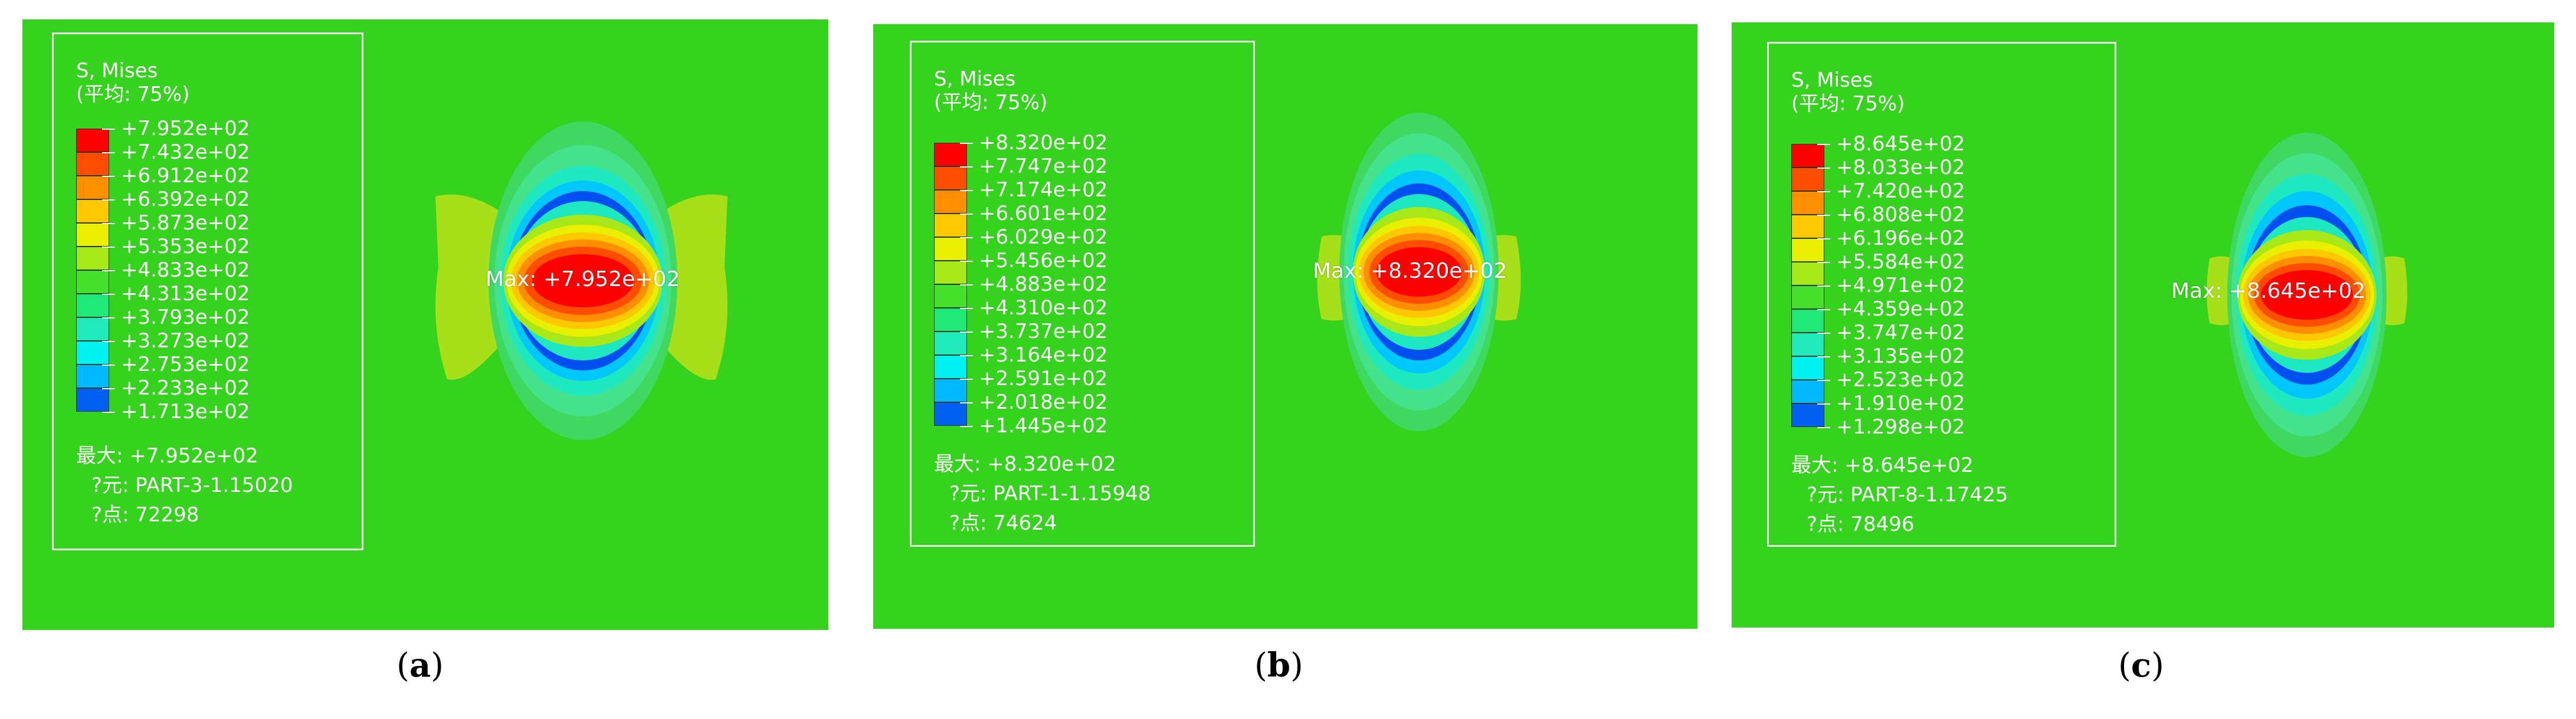 The image size is (2576, 719). I want to click on tick-label: +5.584e+02, so click(1891, 262).